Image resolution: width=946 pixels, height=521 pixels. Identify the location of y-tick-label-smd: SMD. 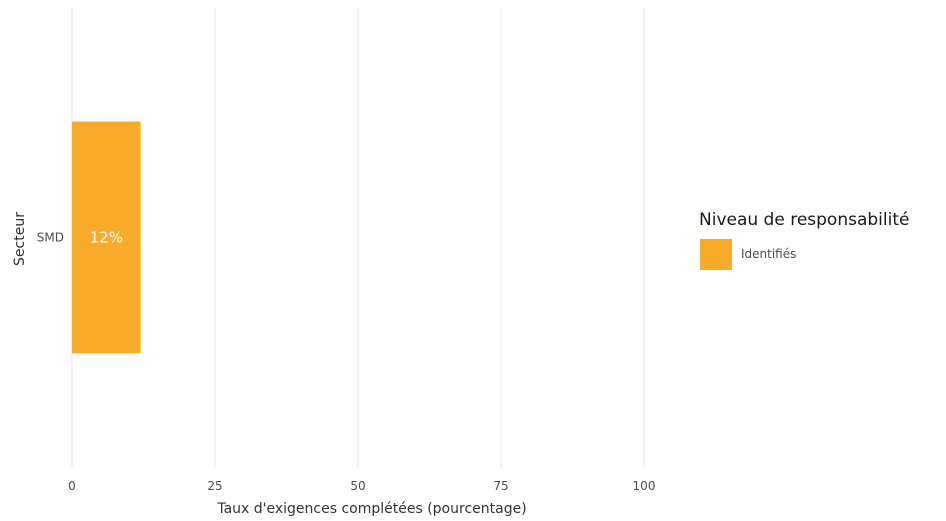
(50, 238).